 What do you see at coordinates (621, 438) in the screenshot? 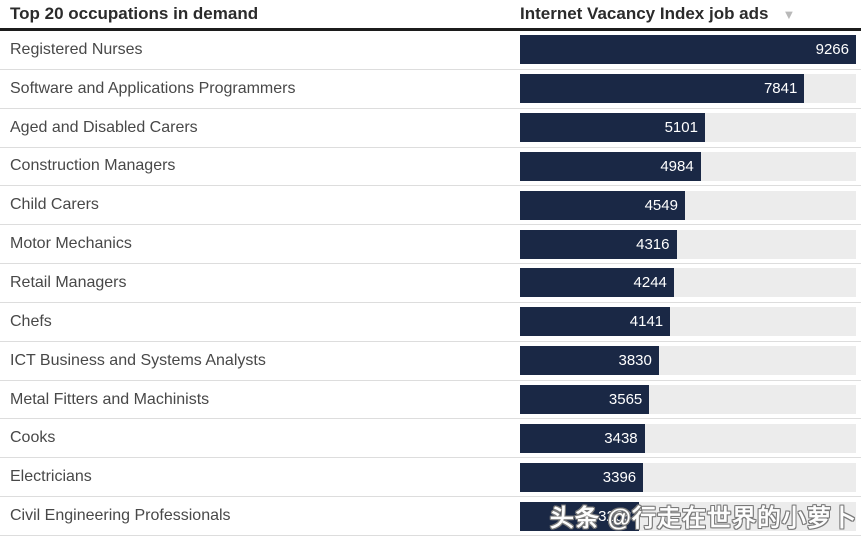
I see `bar-value-label: 3438` at bounding box center [621, 438].